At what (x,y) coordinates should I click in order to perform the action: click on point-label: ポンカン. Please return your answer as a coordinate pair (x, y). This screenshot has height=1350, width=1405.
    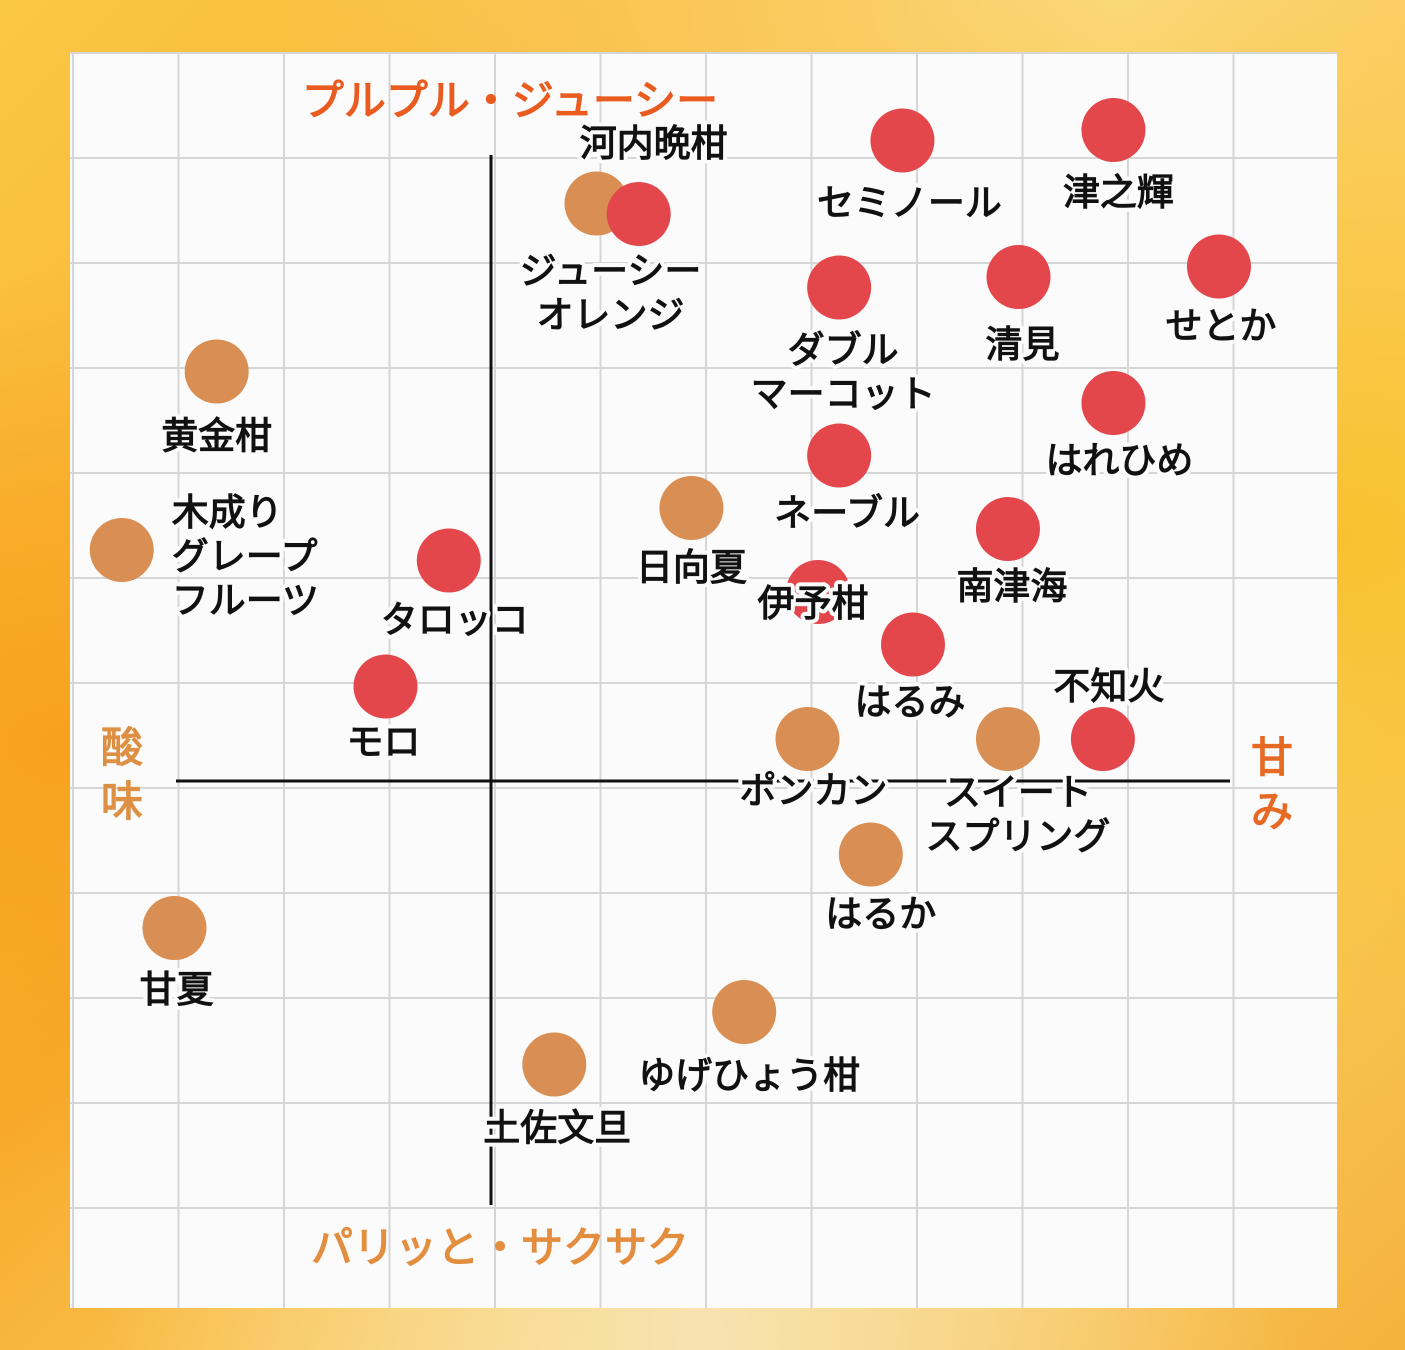
    Looking at the image, I should click on (814, 790).